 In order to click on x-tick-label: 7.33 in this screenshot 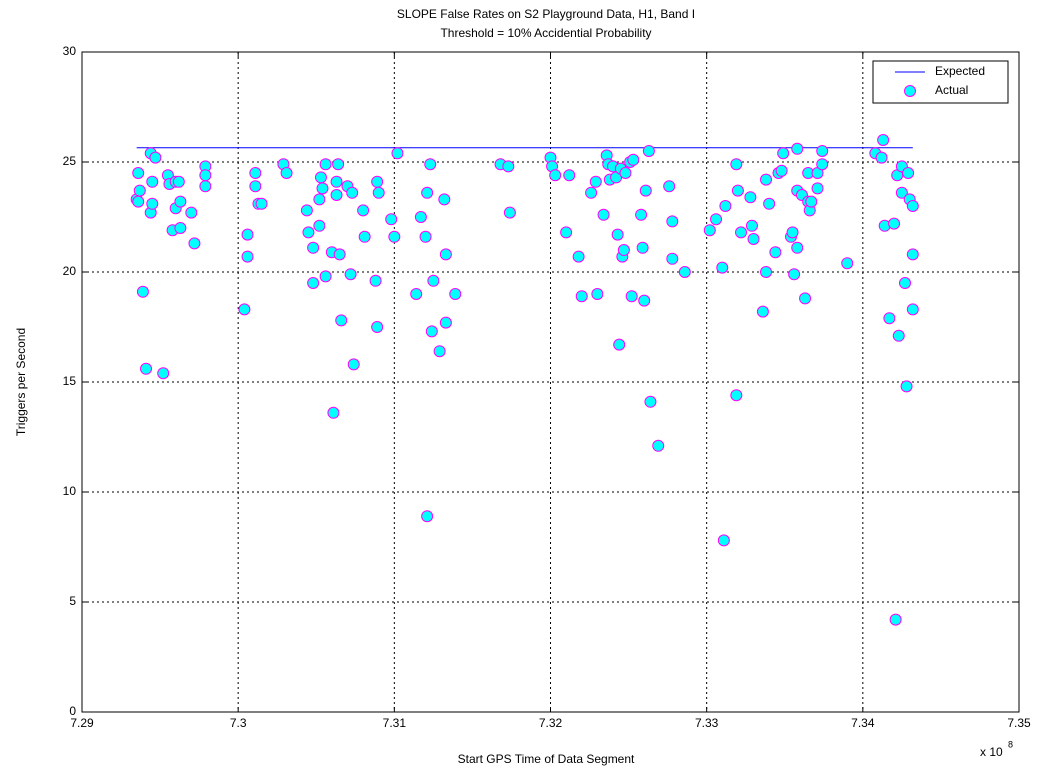, I will do `click(707, 723)`.